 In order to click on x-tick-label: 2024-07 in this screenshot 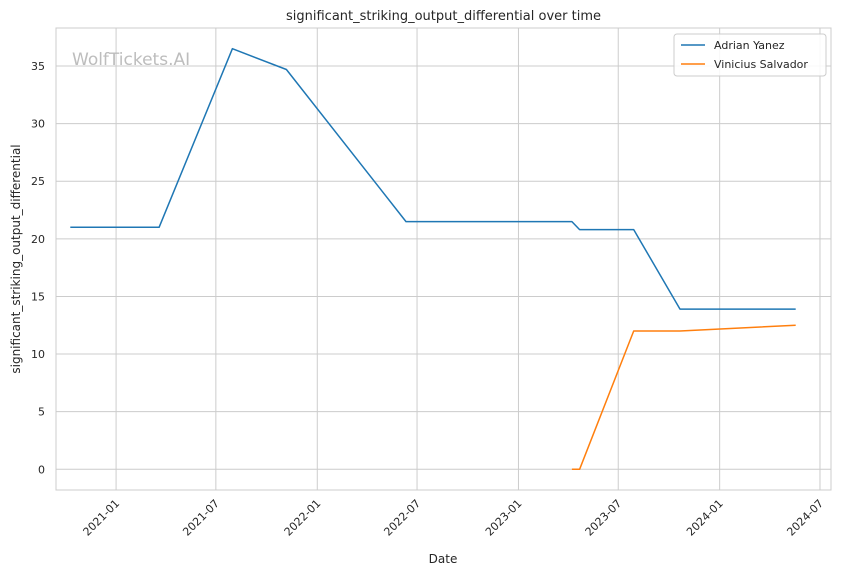, I will do `click(805, 518)`.